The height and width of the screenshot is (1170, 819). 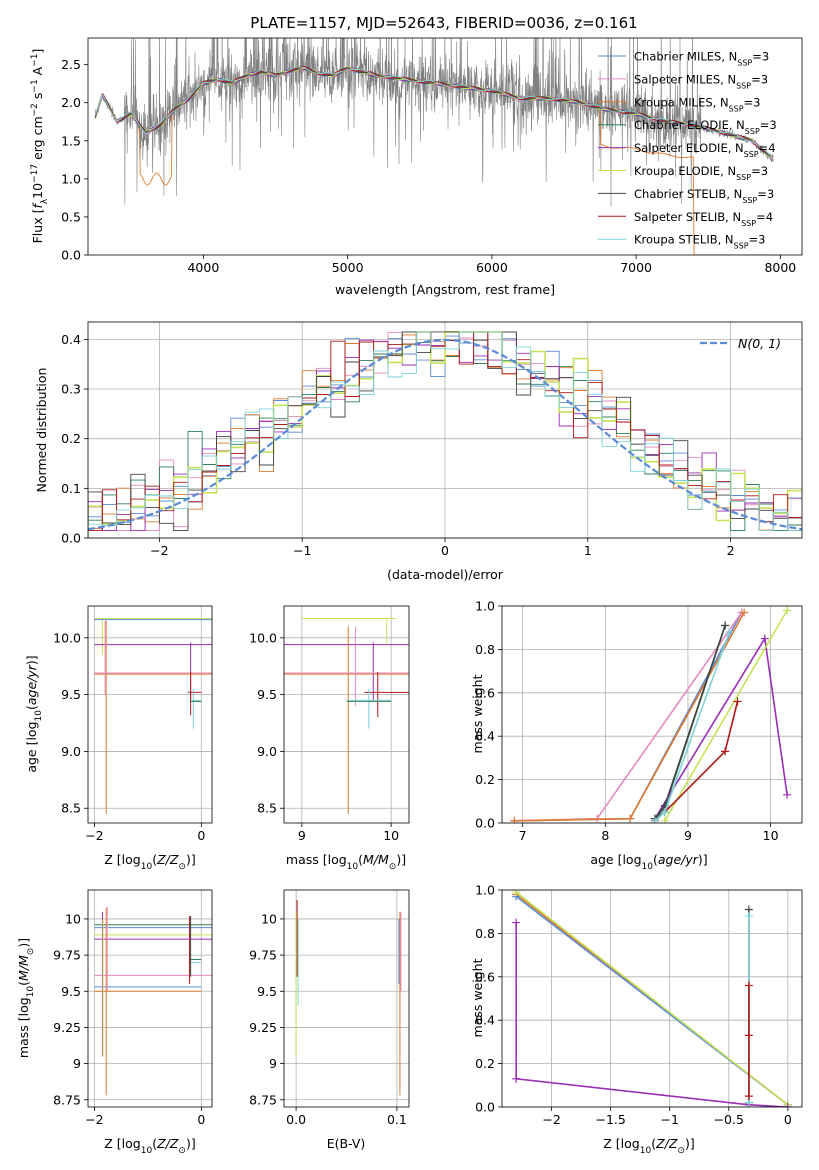 I want to click on chart-mass_vs_ebv: 0.0 0.1 8.75 9 9.25 9.5 9.75 10 E(B-V), so click(x=329, y=1020).